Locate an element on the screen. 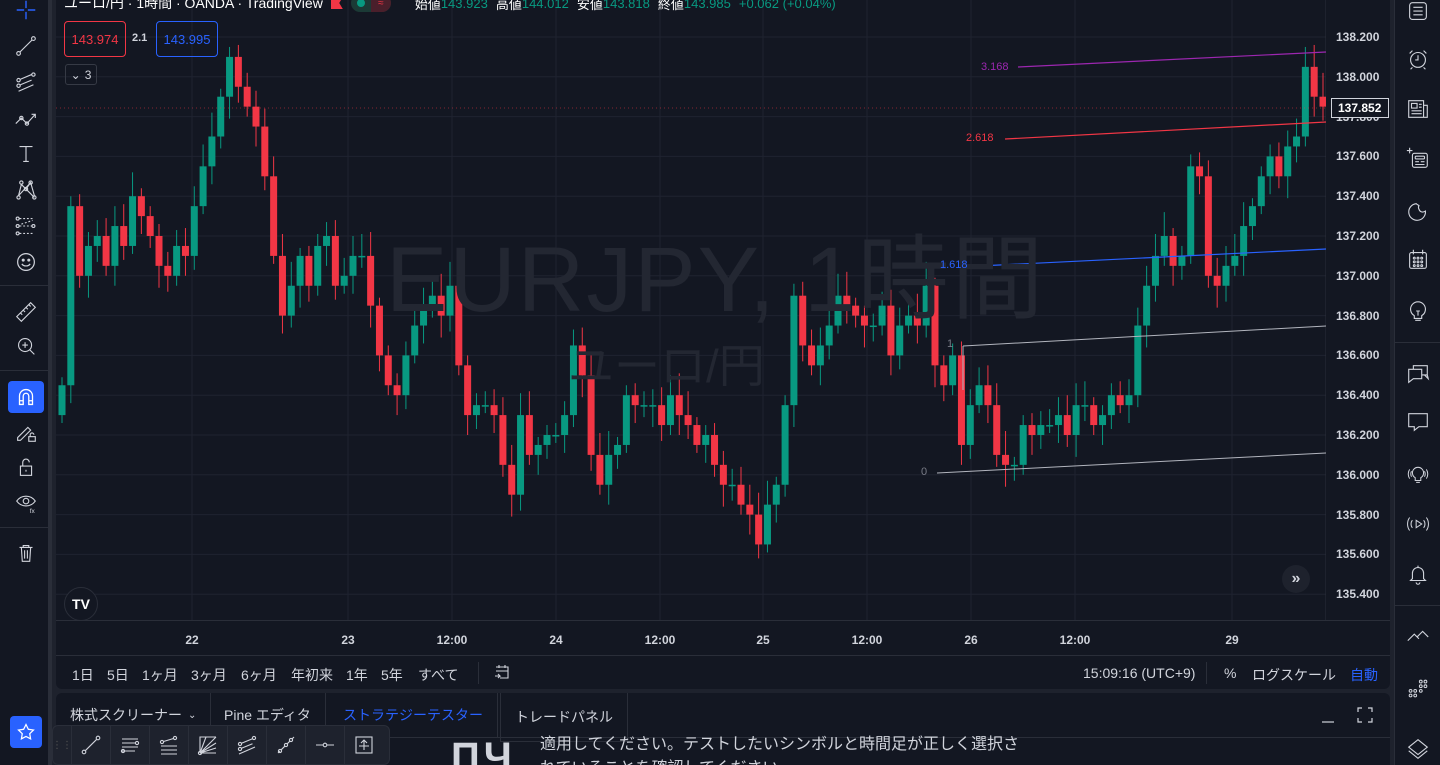  new-watchlist-button is located at coordinates (1418, 158).